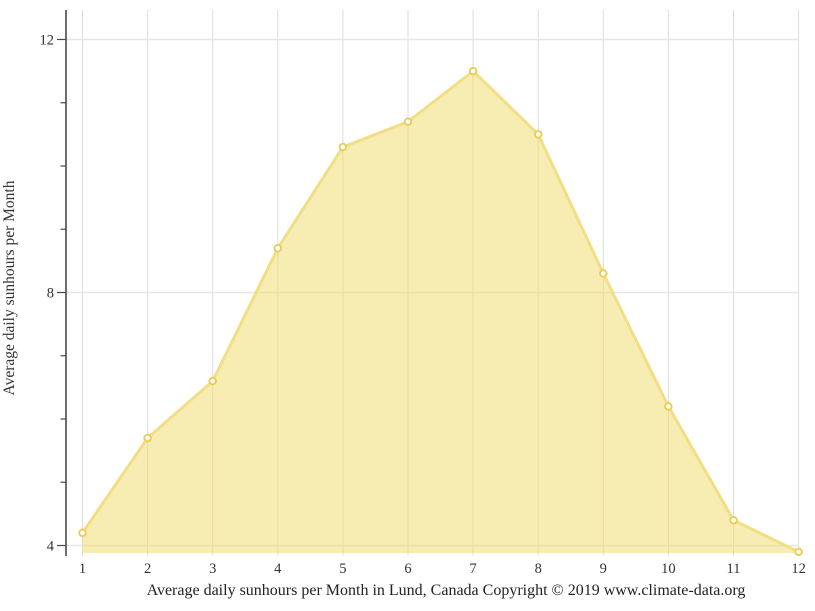 This screenshot has width=815, height=611. What do you see at coordinates (62, 283) in the screenshot?
I see `y-axis` at bounding box center [62, 283].